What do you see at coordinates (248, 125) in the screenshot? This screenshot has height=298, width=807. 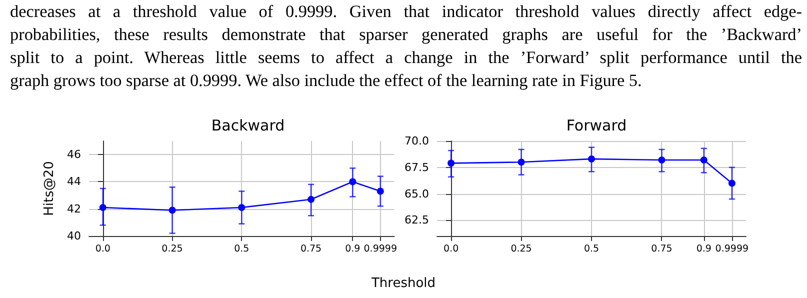 I see `chart-title: Backward` at bounding box center [248, 125].